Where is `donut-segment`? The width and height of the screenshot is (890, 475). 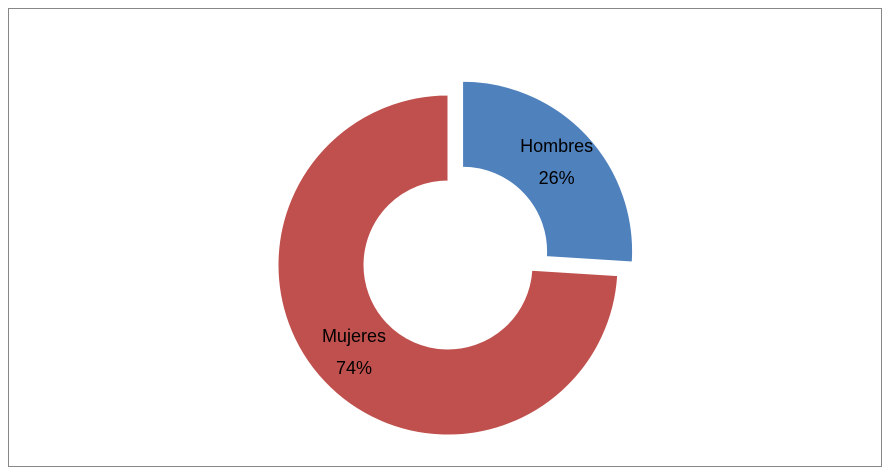 donut-segment is located at coordinates (548, 171).